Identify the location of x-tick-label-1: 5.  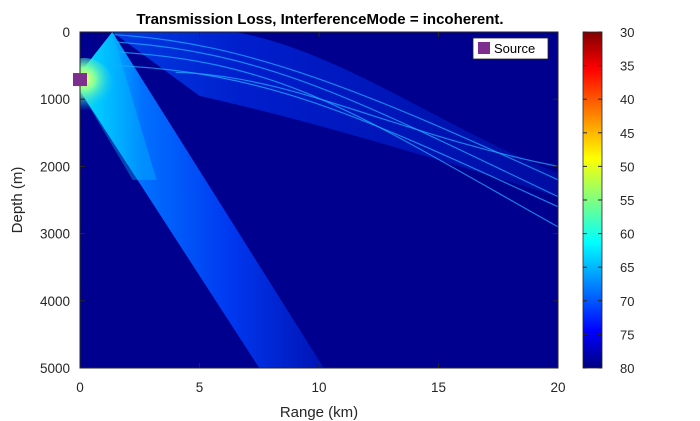
(200, 387).